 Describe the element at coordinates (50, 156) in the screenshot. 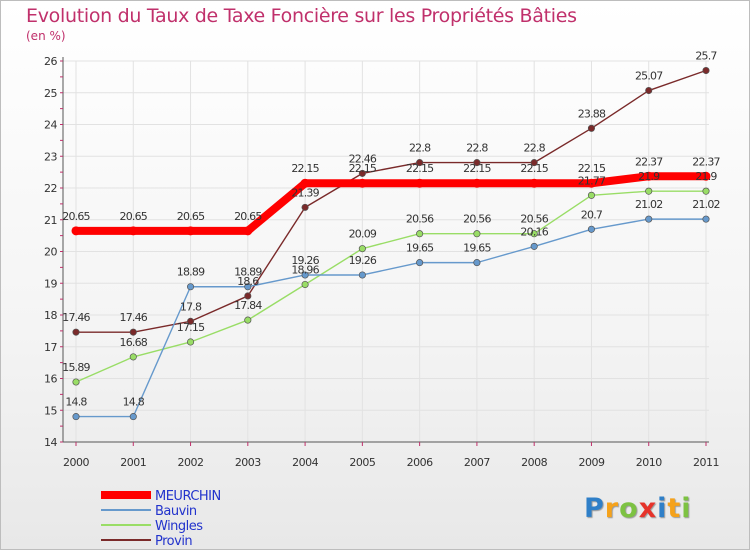

I see `y-tick-label: 23` at that location.